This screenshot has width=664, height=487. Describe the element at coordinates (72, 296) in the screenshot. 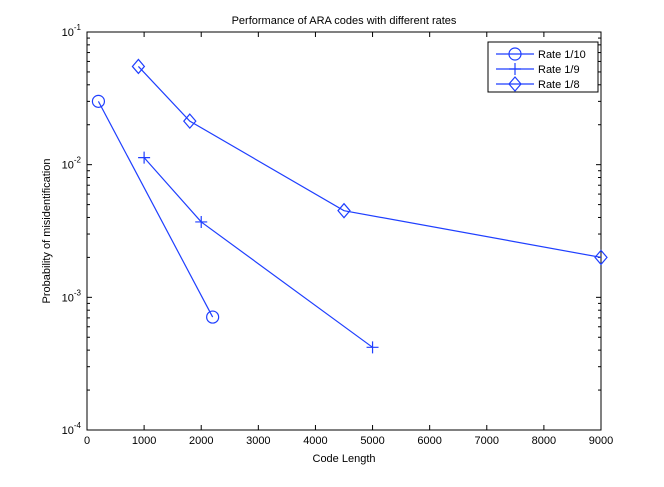

I see `y-tick-label: 10⁻³` at that location.